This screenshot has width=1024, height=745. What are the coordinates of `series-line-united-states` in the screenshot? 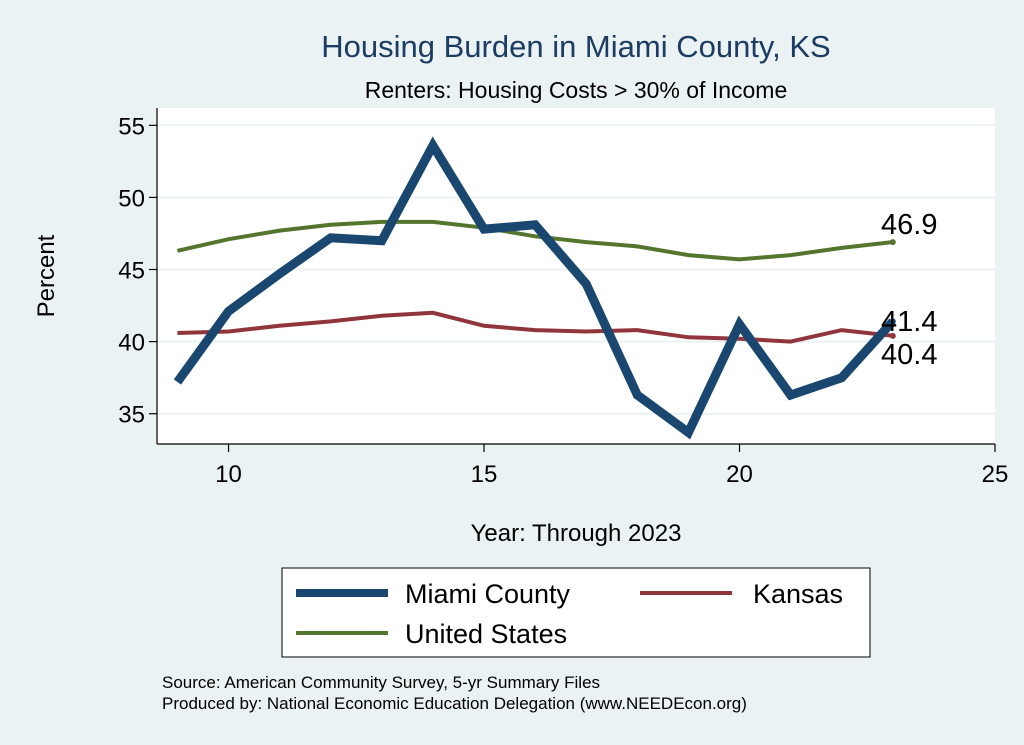 It's located at (535, 240).